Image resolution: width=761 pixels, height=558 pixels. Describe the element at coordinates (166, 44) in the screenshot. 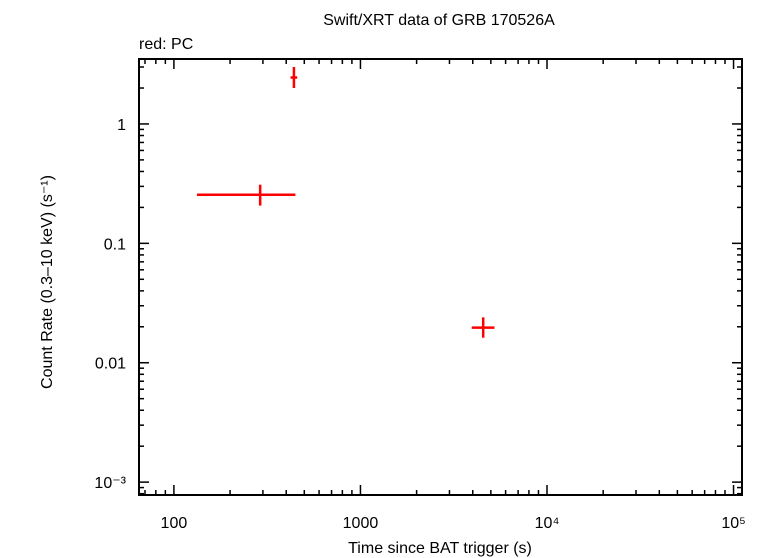

I see `chart-subtitle: red: PC` at that location.